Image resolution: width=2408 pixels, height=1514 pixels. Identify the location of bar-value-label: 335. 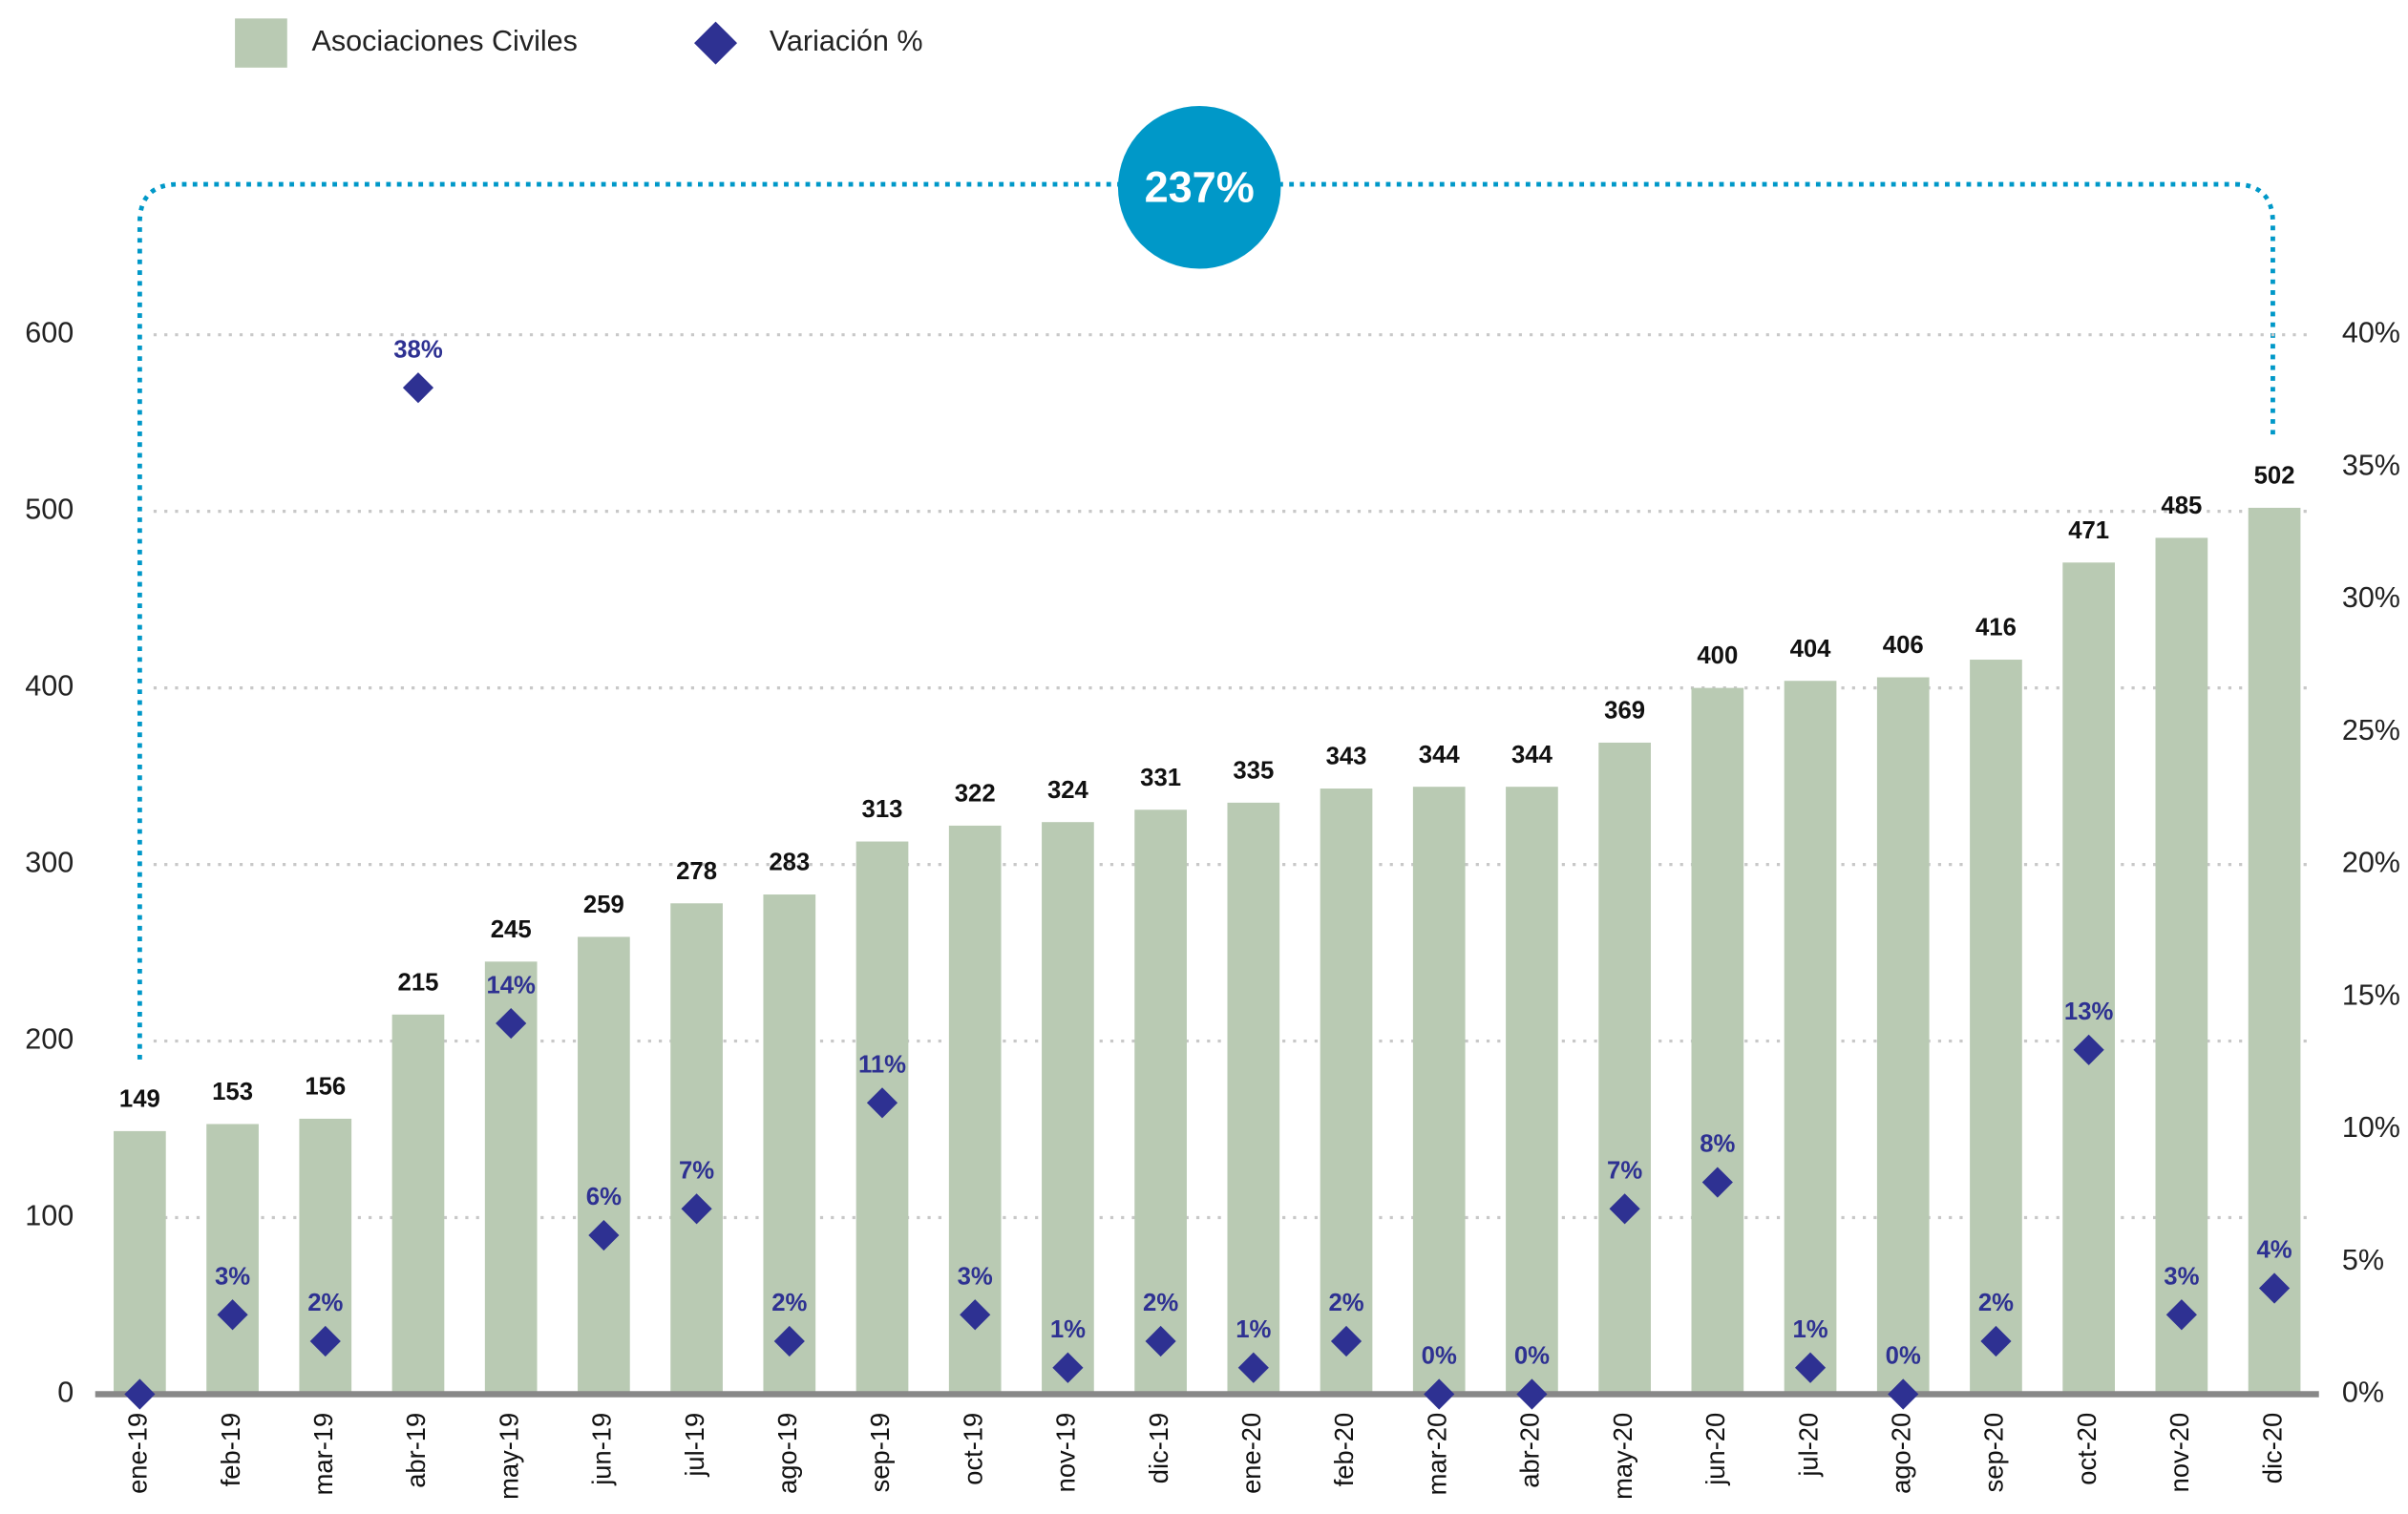
(1253, 771).